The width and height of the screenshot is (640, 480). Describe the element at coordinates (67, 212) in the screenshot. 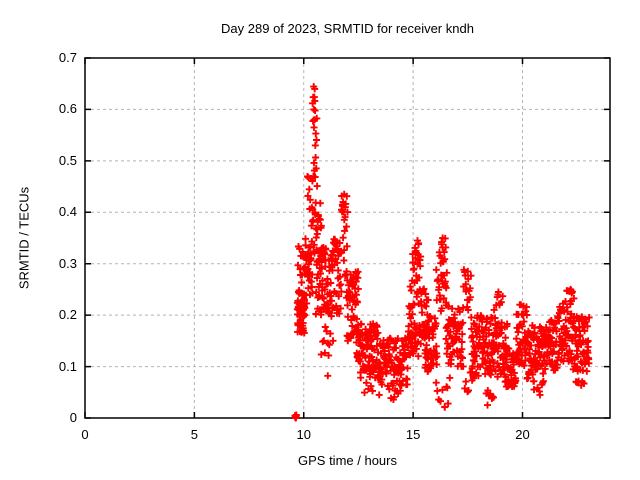

I see `y-tick-label: 0.4` at that location.